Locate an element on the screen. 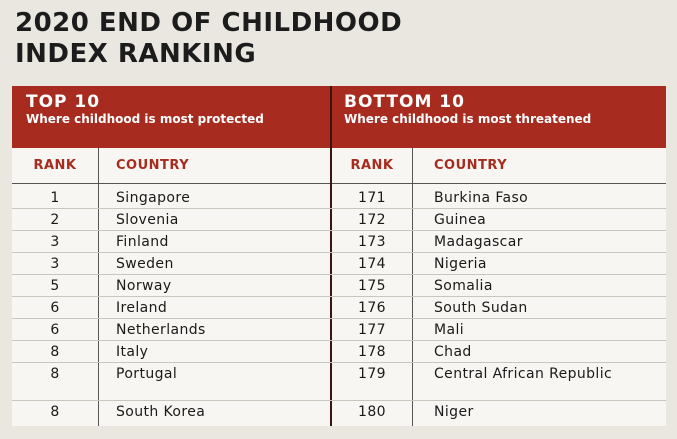 The image size is (677, 439). bottom-country-cell: Chad is located at coordinates (453, 352).